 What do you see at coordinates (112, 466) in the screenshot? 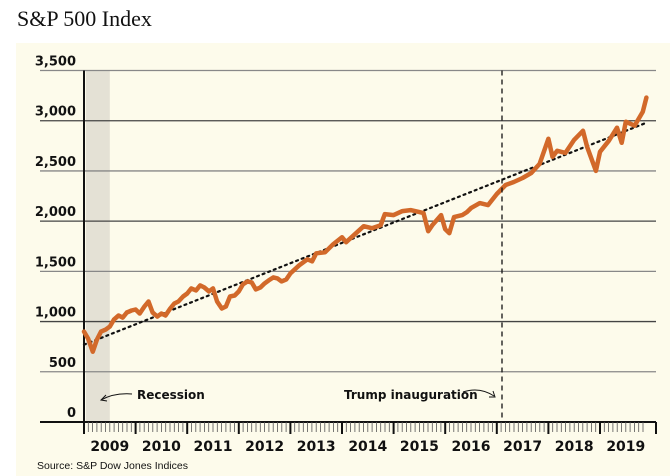
I see `source-note: Source: S&P Dow Jones Indices` at bounding box center [112, 466].